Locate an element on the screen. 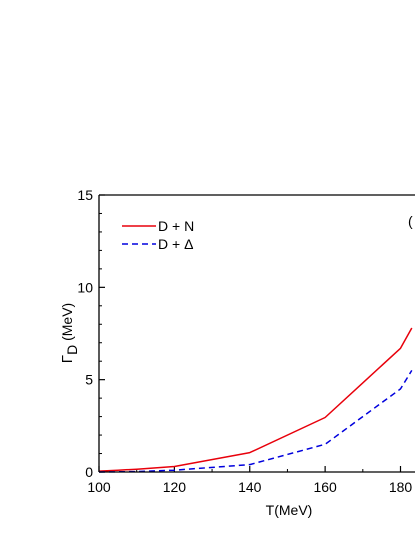 The width and height of the screenshot is (415, 537). legend: D + N D + Δ is located at coordinates (158, 235).